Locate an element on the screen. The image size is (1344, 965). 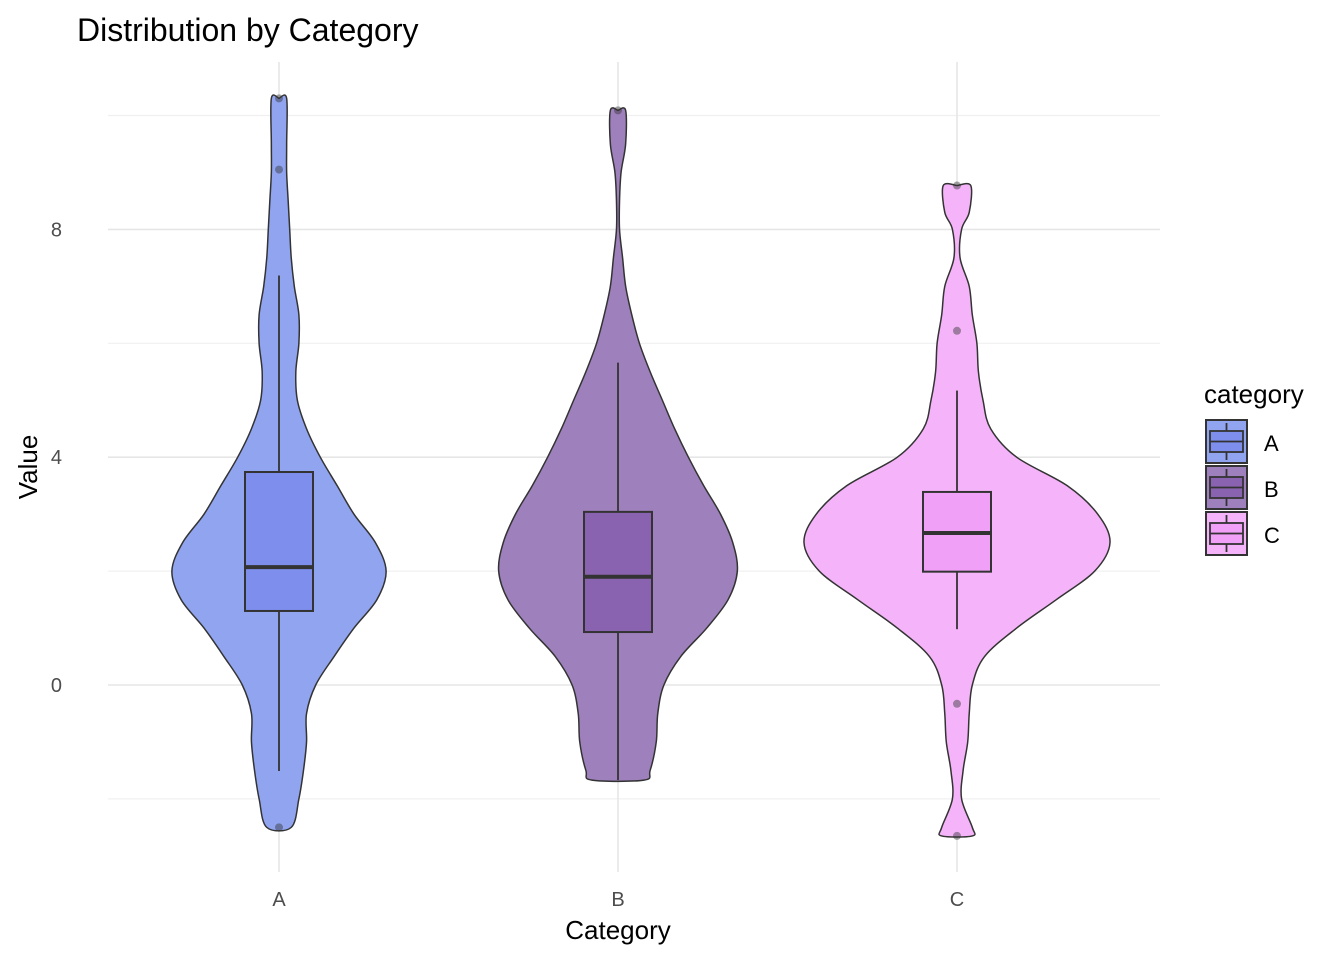
legend-key-A is located at coordinates (1226, 441).